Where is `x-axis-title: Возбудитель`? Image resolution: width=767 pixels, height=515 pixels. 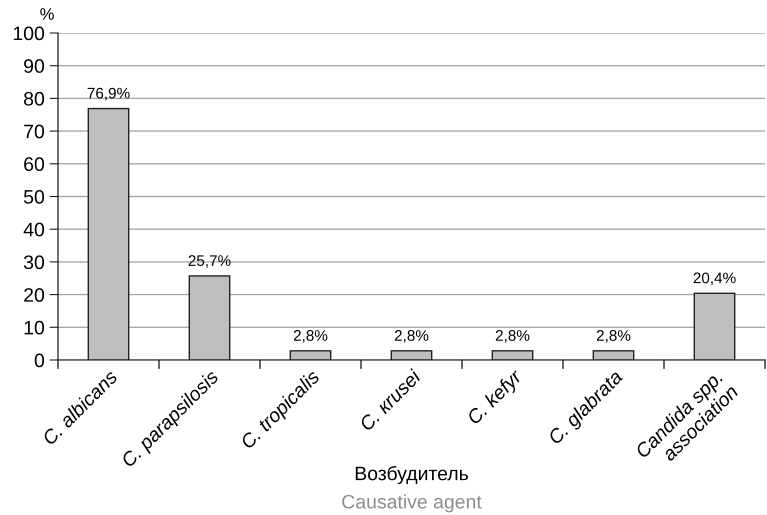 x-axis-title: Возбудитель is located at coordinates (412, 475).